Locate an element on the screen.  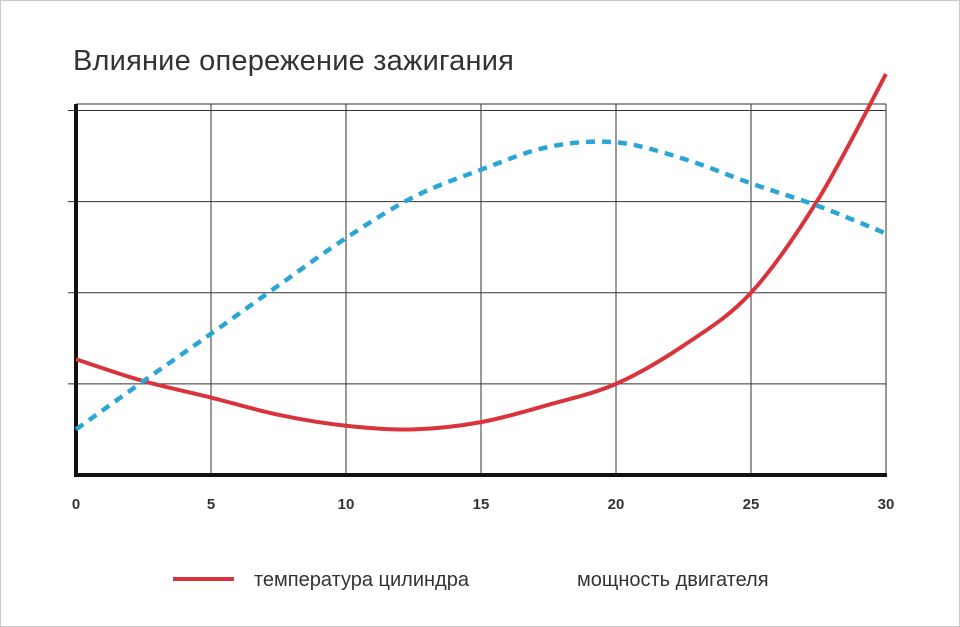
chart-title: Влияние опережение зажигания is located at coordinates (293, 61).